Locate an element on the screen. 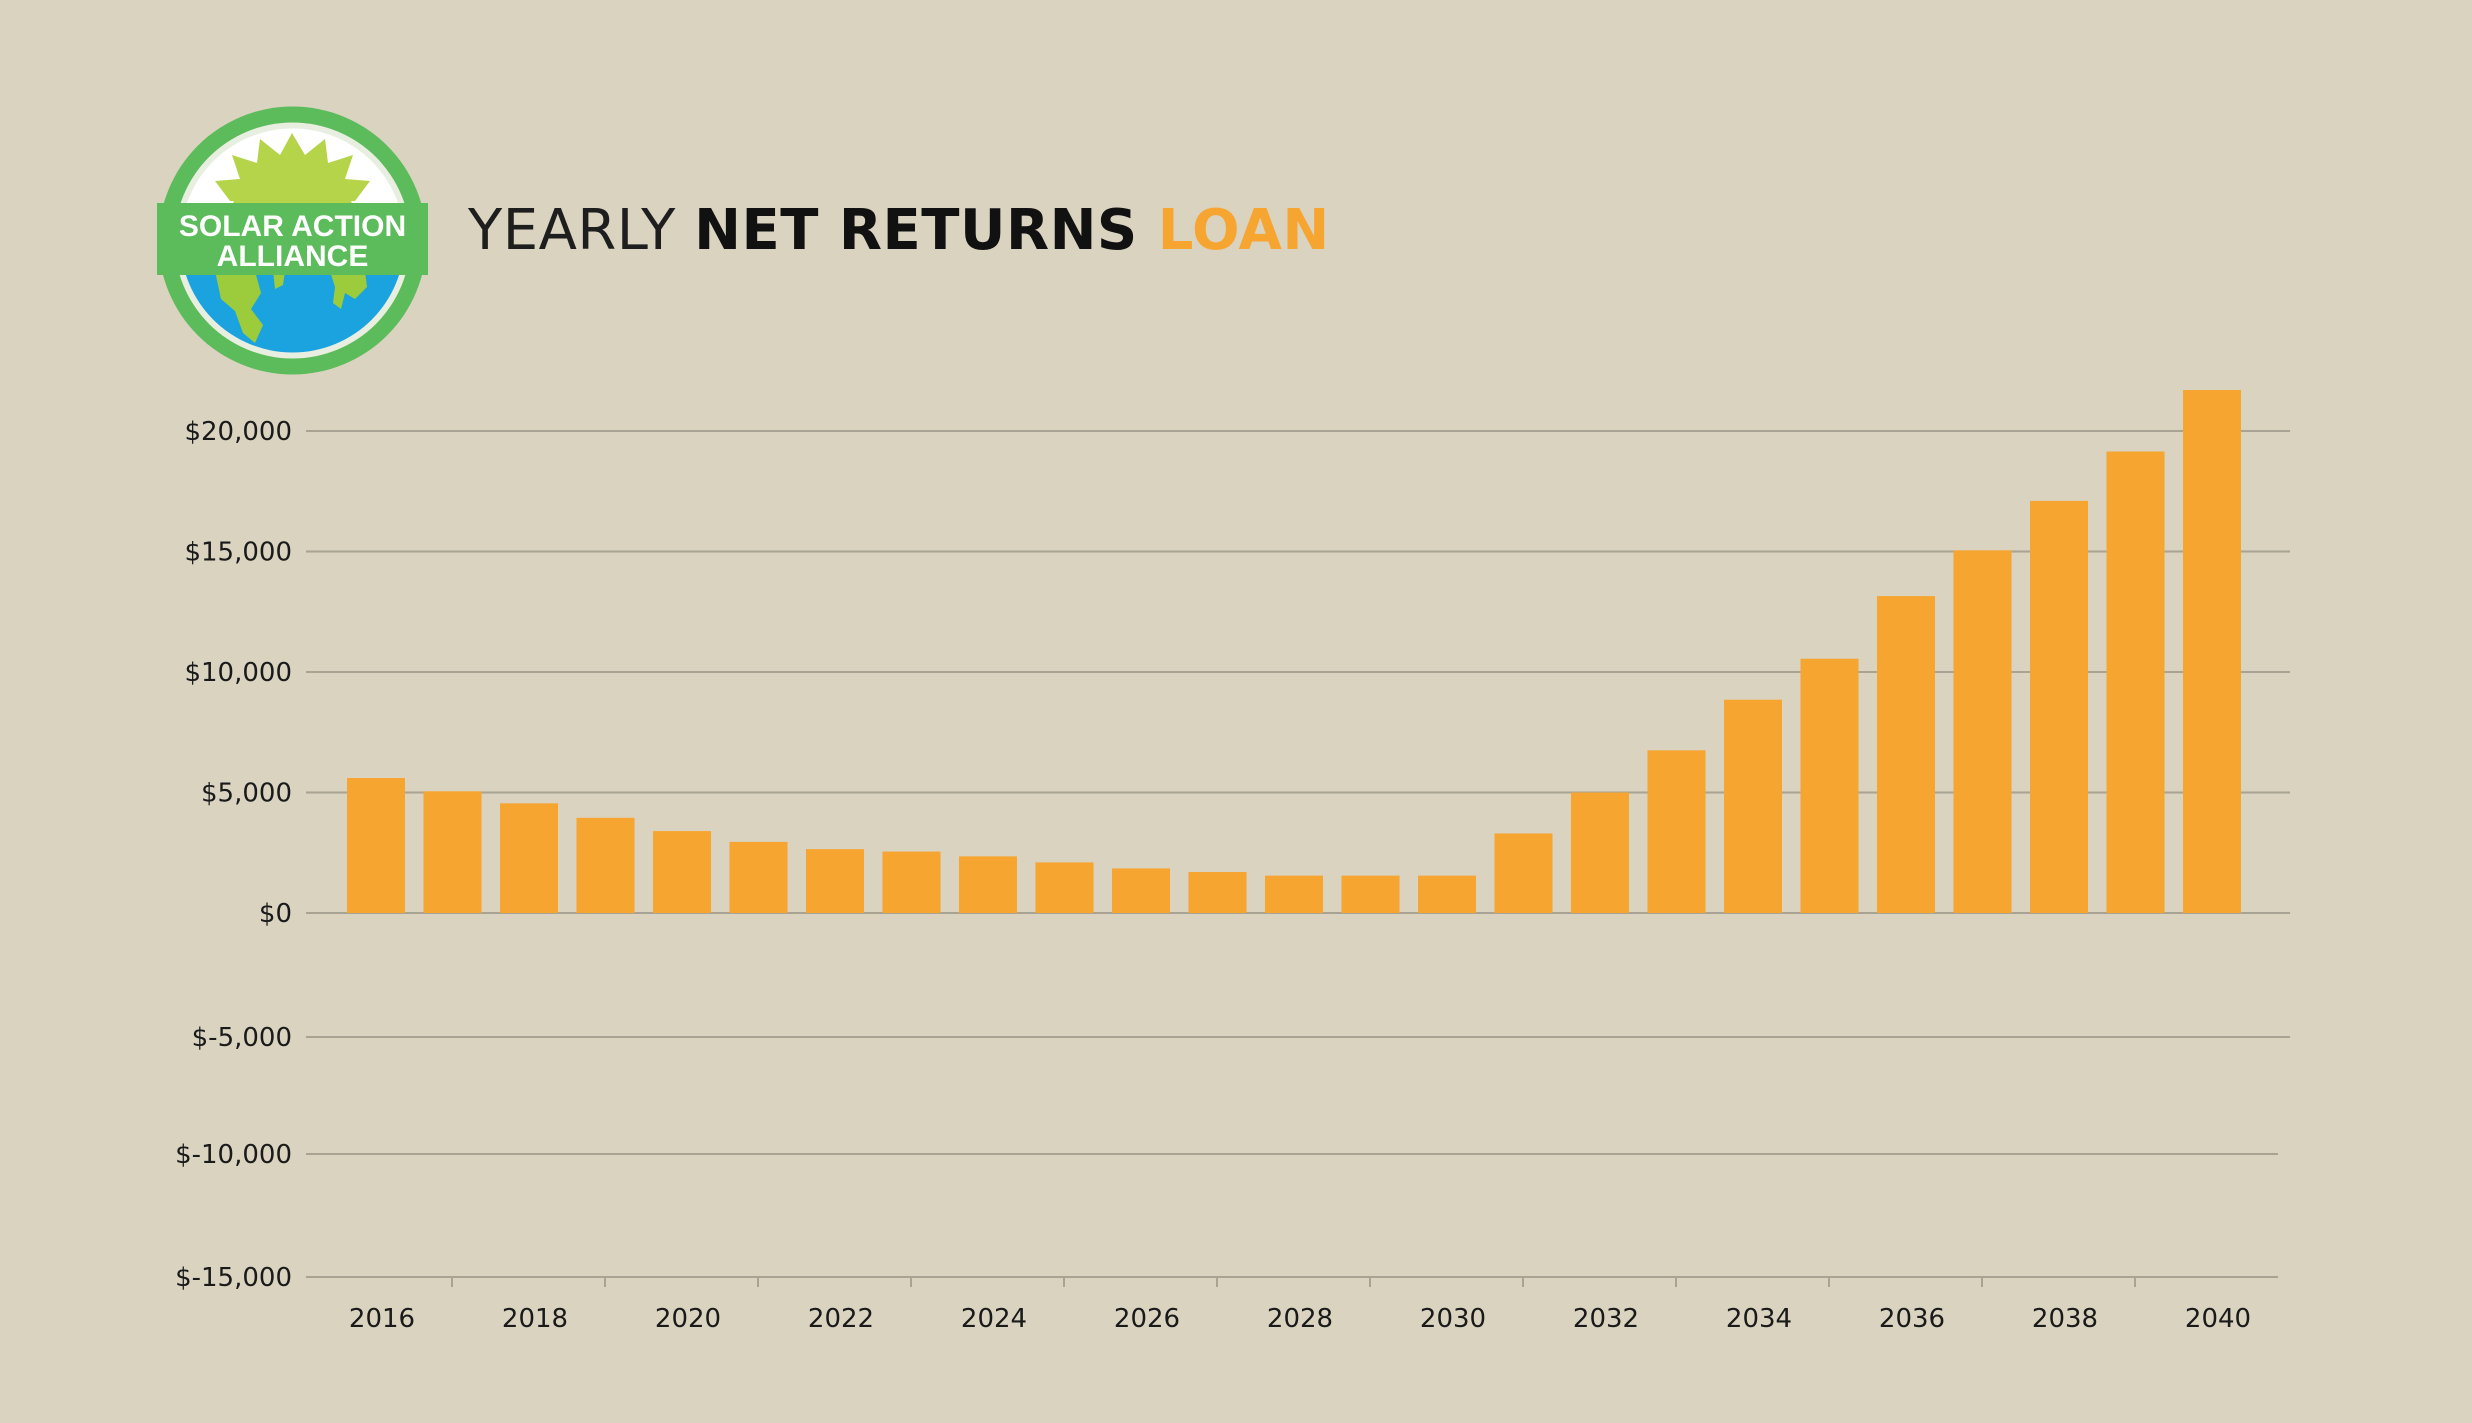 Image resolution: width=2472 pixels, height=1423 pixels. x-tick-label: 2032 is located at coordinates (1606, 1319).